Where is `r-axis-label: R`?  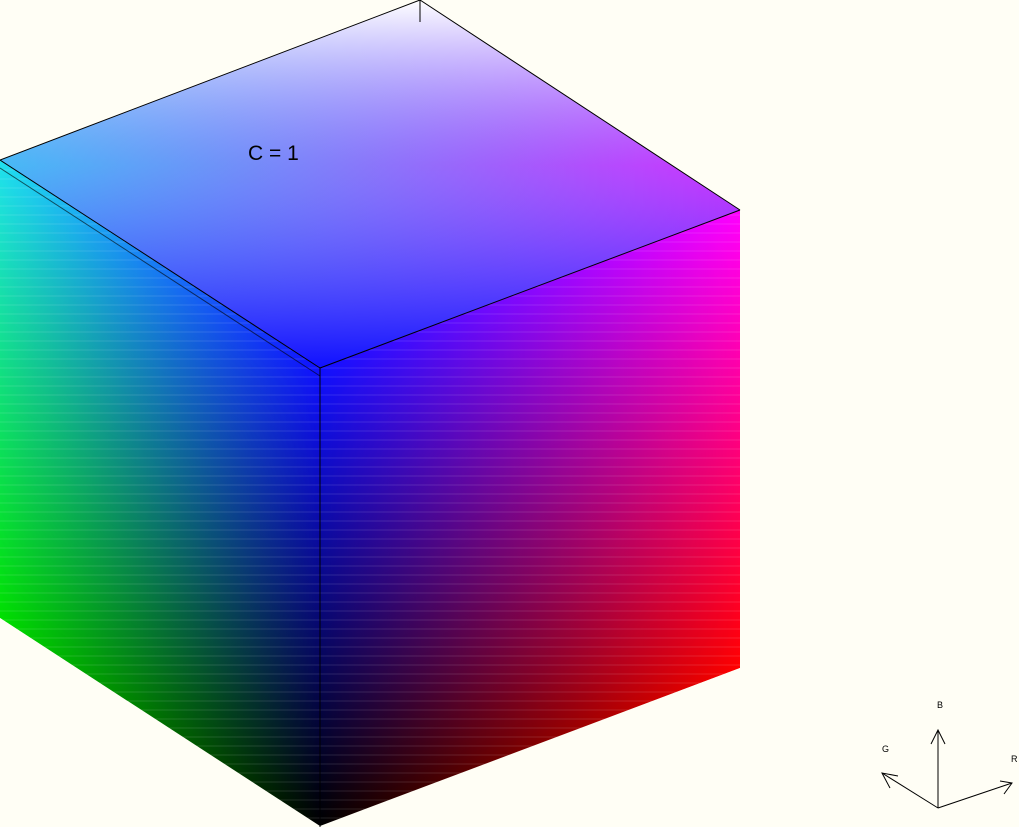
r-axis-label: R is located at coordinates (1014, 759).